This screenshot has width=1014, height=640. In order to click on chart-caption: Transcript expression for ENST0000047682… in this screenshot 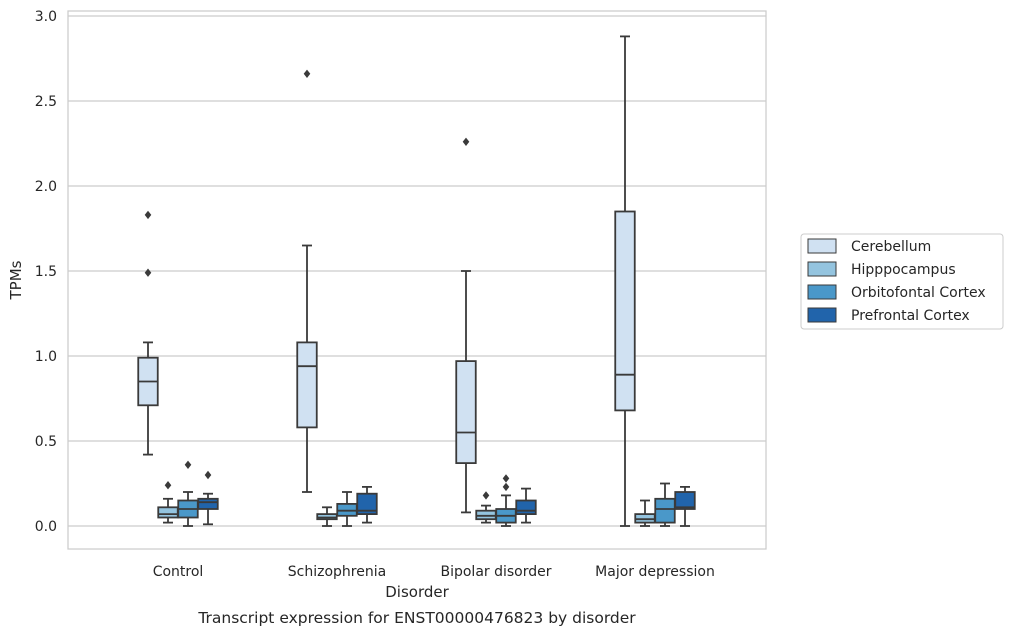, I will do `click(416, 618)`.